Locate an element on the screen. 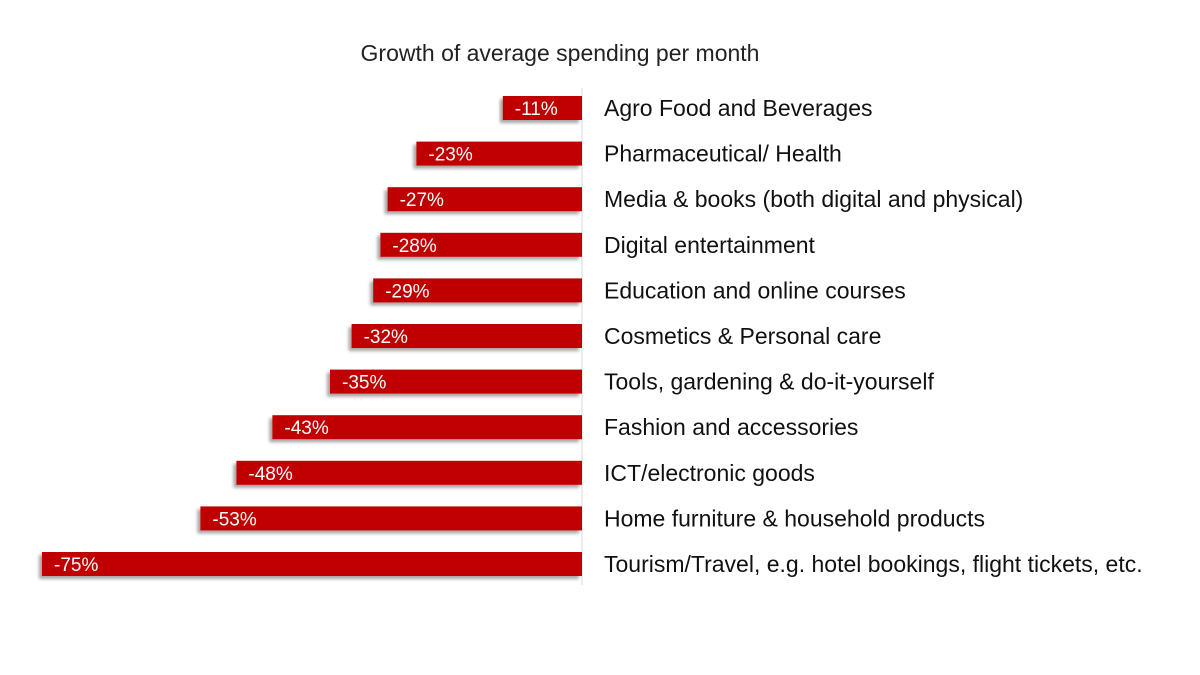 The width and height of the screenshot is (1200, 675). data-label-2: -27% is located at coordinates (422, 200).